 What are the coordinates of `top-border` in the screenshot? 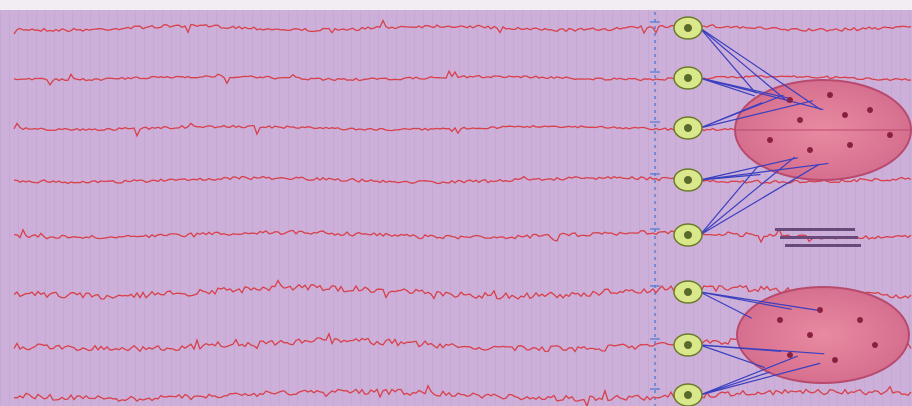 It's located at (456, 5).